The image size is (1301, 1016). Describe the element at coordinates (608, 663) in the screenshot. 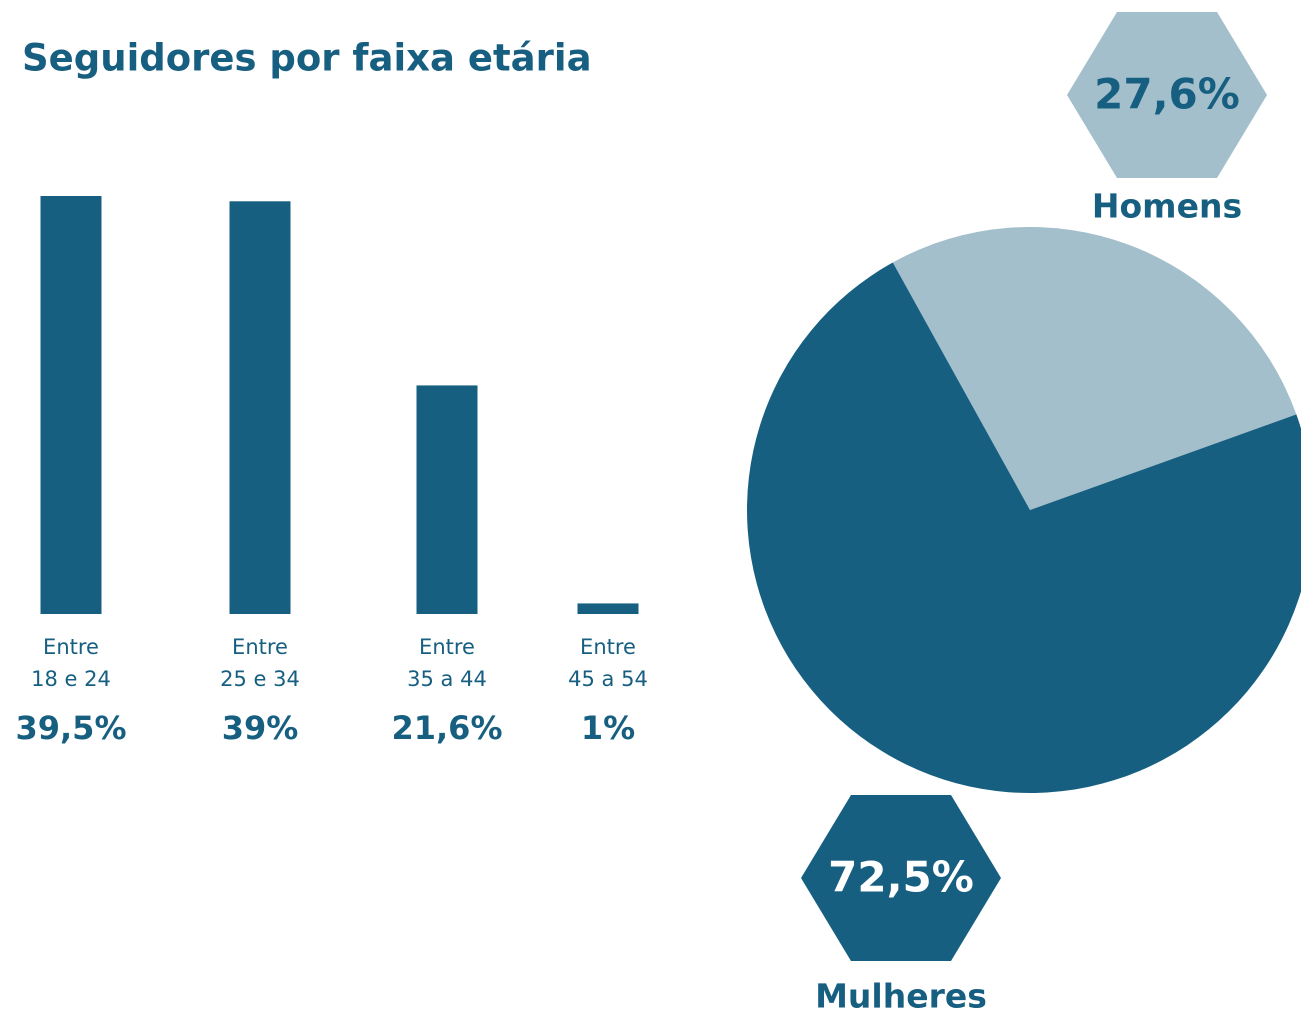

I see `category-label: Entre 45 a 54` at that location.